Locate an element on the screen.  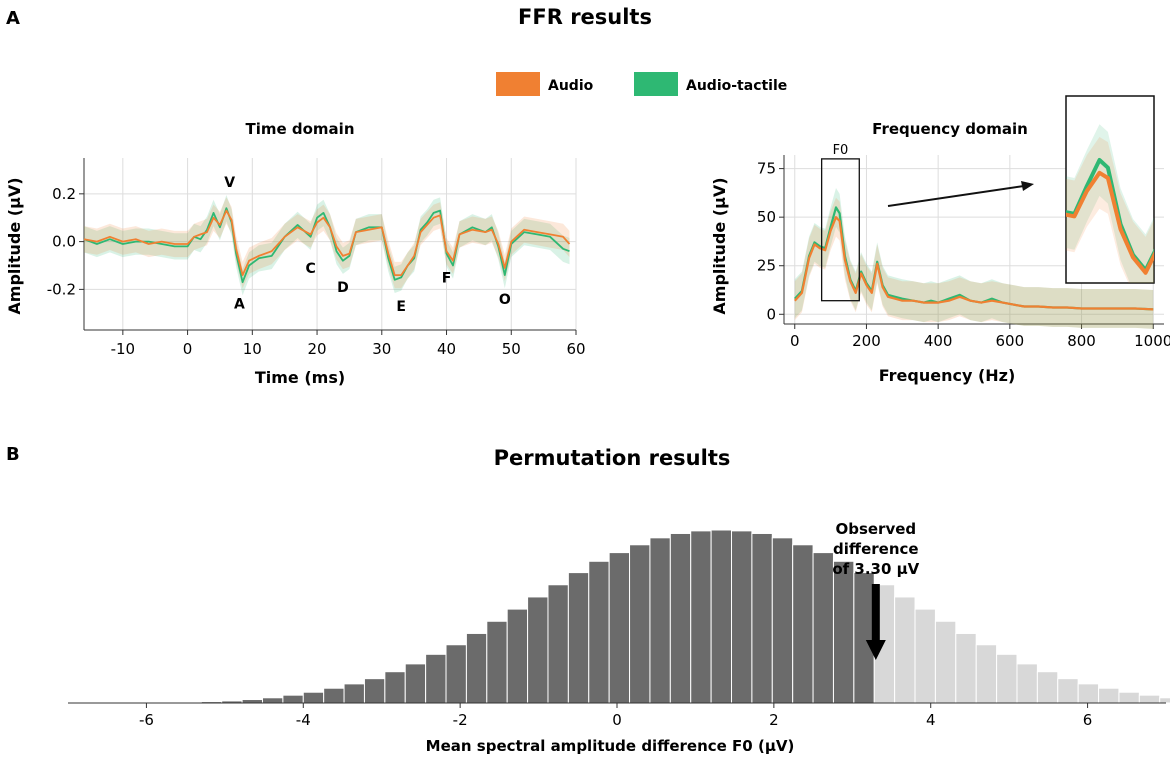
hist-x-tick-label: 2 is located at coordinates (774, 720).